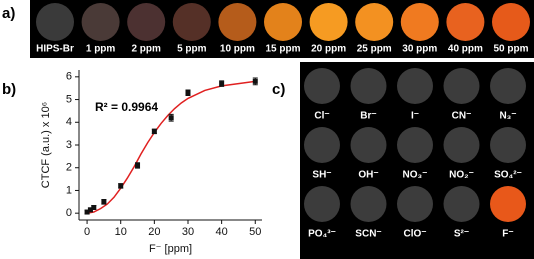 This screenshot has width=534, height=259. Describe the element at coordinates (415, 175) in the screenshot. I see `ion-label: NO₃⁻` at that location.